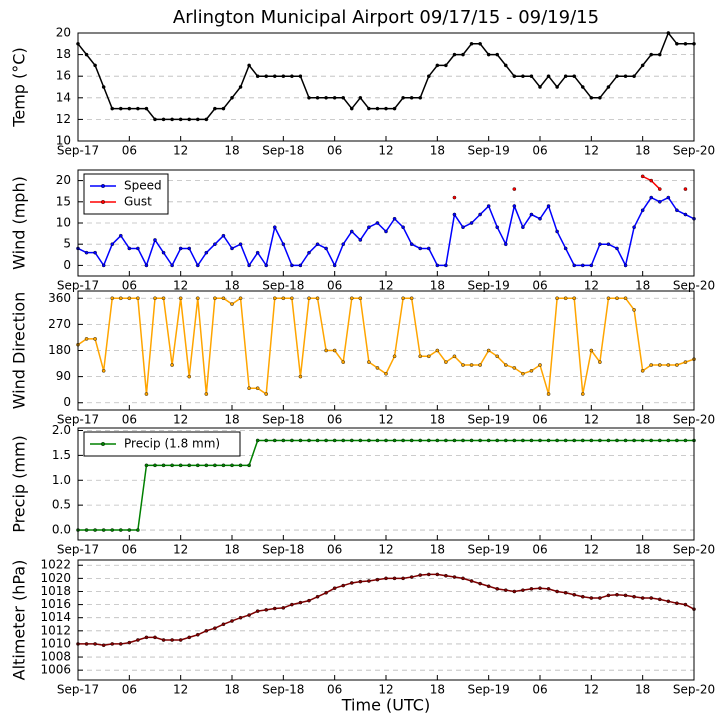 This screenshot has width=725, height=725. I want to click on y-tick-label: 15, so click(63, 201).